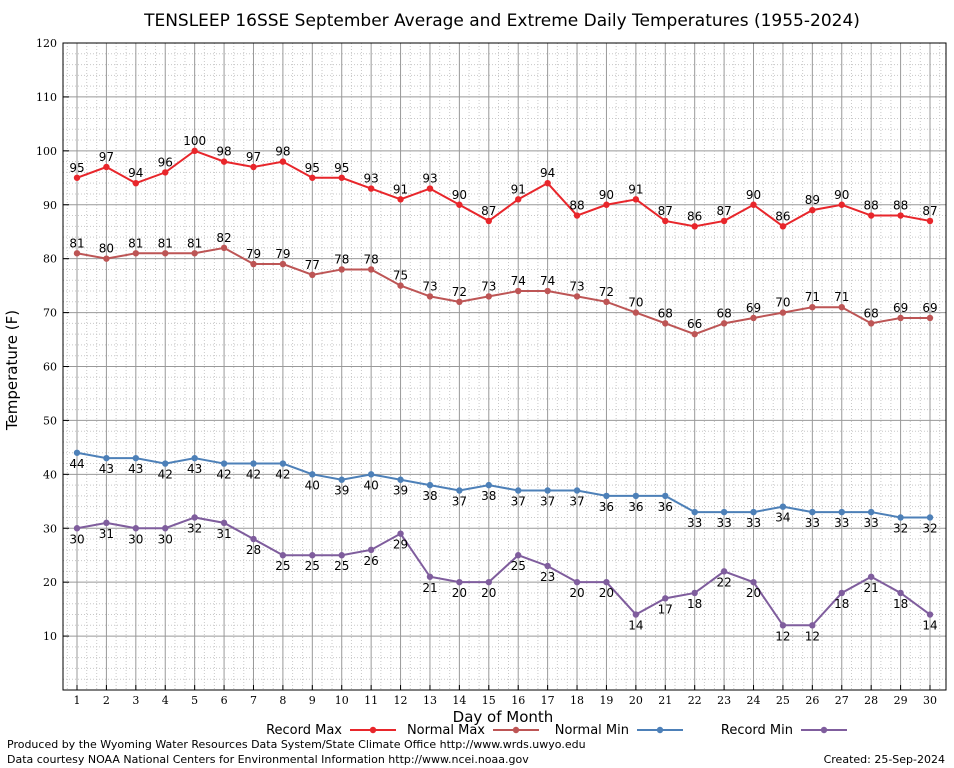  Describe the element at coordinates (12, 370) in the screenshot. I see `y-axis-title: Temperature (F)` at that location.